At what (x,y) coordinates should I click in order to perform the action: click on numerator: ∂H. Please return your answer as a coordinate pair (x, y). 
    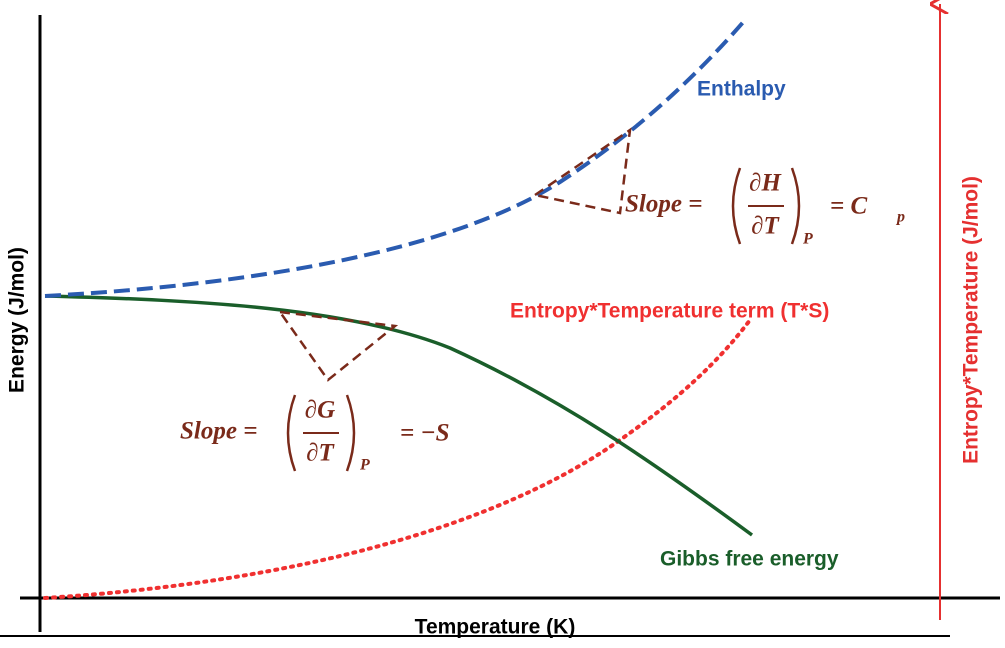
    Looking at the image, I should click on (765, 183).